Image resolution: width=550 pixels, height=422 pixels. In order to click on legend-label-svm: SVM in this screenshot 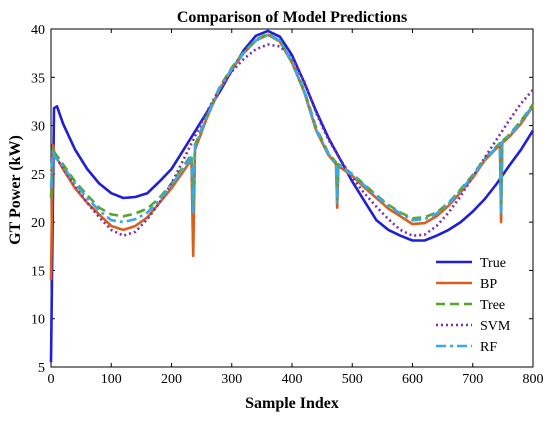, I will do `click(495, 326)`.